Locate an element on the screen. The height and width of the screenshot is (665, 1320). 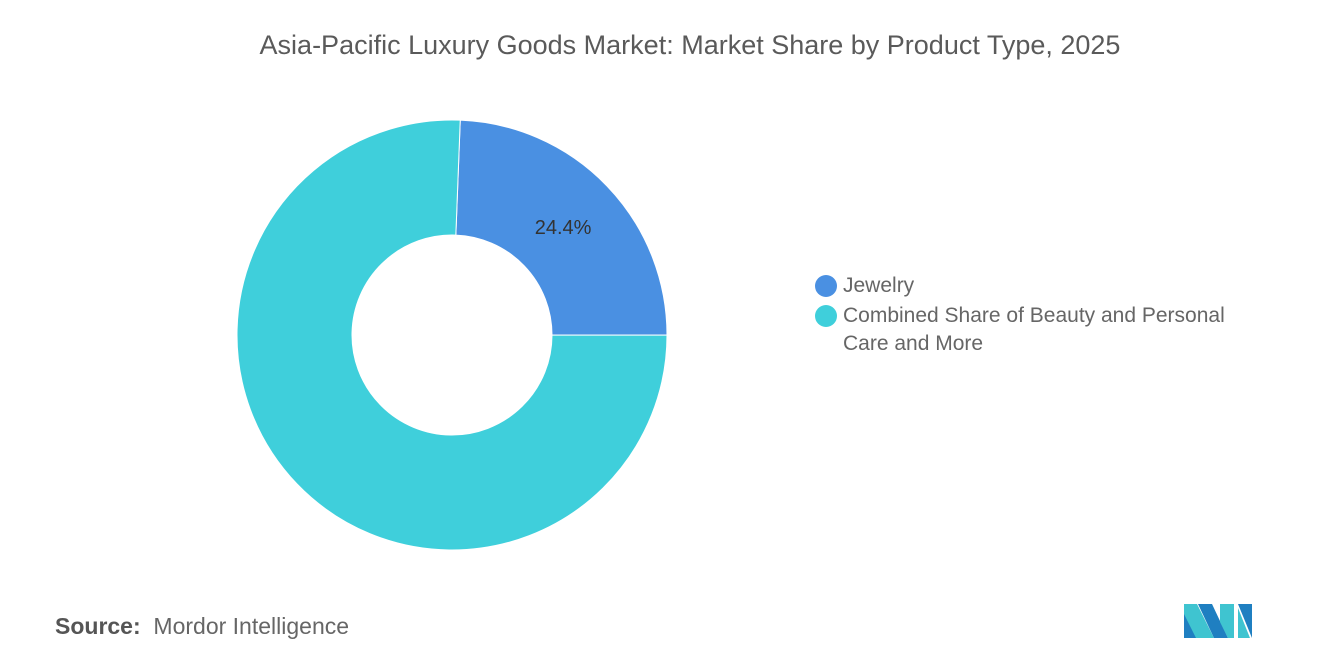
data-label: 24.4% is located at coordinates (563, 228).